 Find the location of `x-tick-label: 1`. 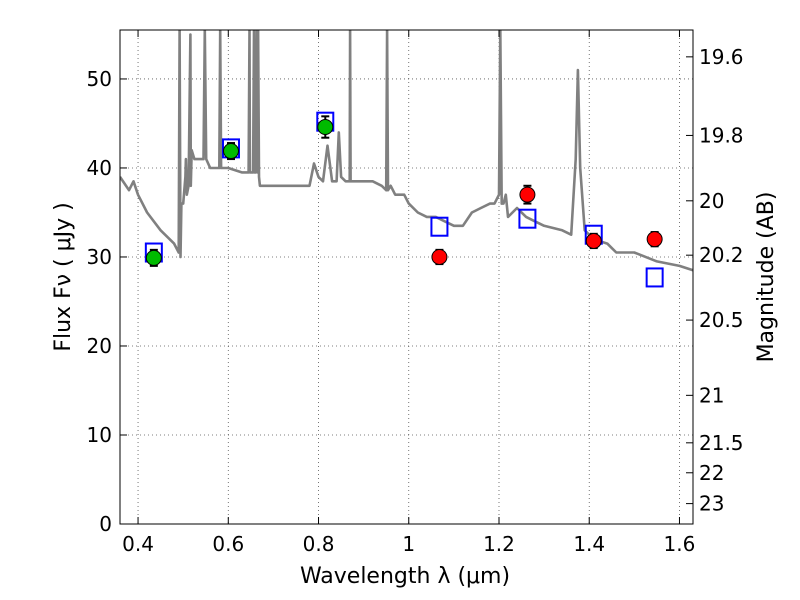

x-tick-label: 1 is located at coordinates (408, 544).